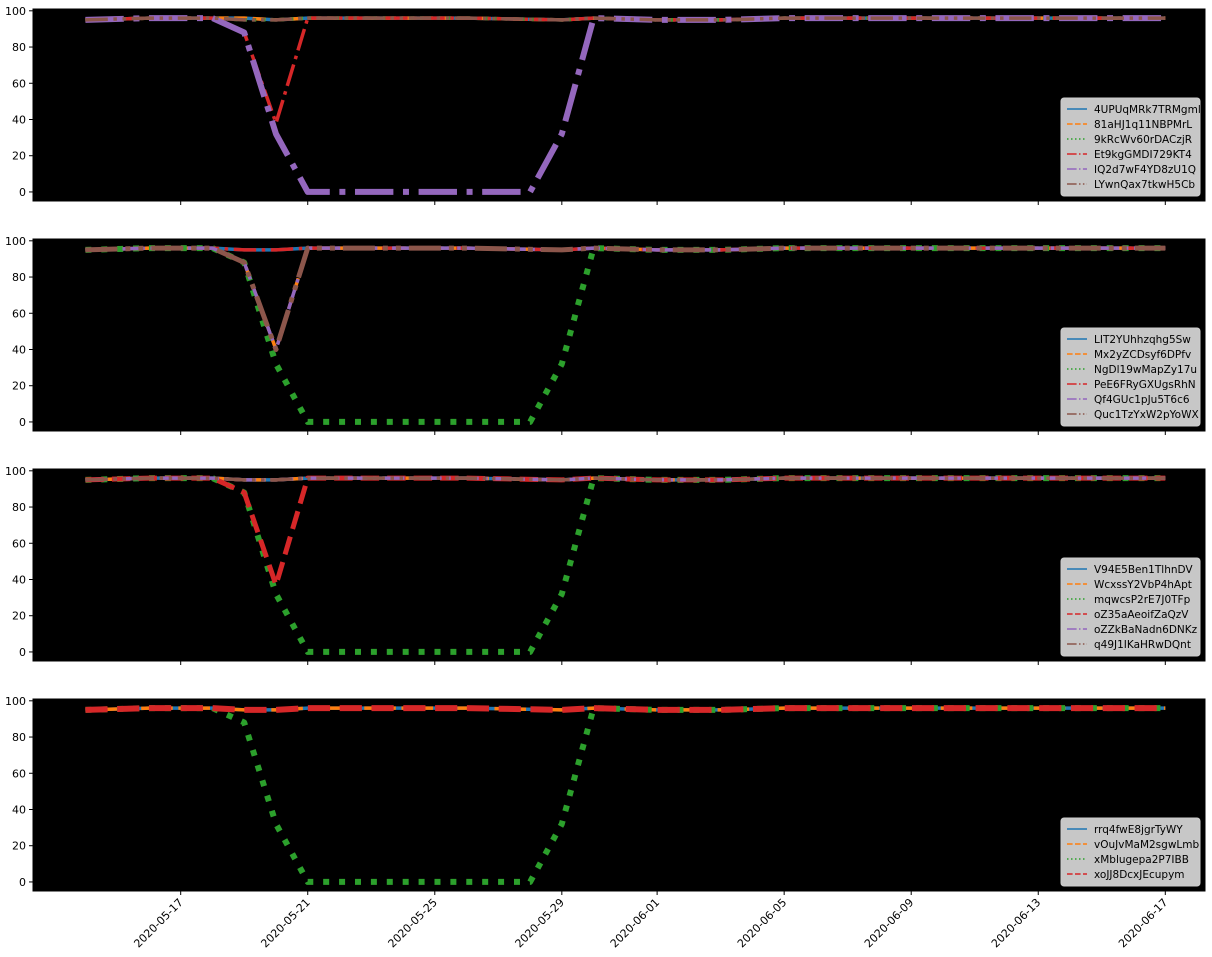 Image resolution: width=1212 pixels, height=957 pixels. What do you see at coordinates (625, 19) in the screenshot?
I see `series-line-LYwnQax7tkwH5Cb` at bounding box center [625, 19].